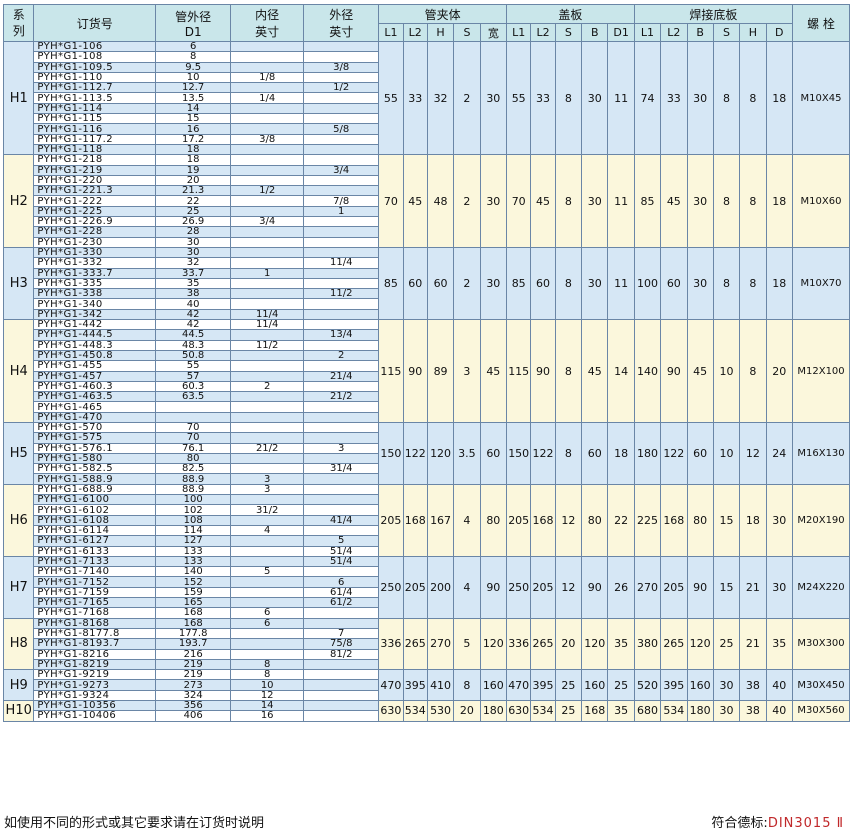 Image resolution: width=852 pixels, height=836 pixels. Describe the element at coordinates (95, 633) in the screenshot. I see `order-code-cell: PYH*G1-8177.8` at that location.